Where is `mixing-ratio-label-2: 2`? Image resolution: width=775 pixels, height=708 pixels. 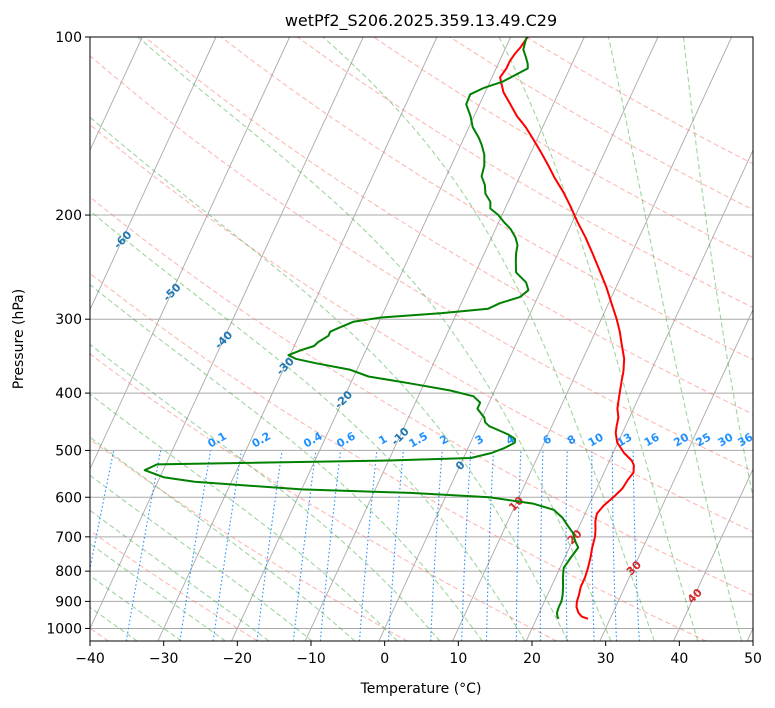 mixing-ratio-label-2: 2 is located at coordinates (443, 439).